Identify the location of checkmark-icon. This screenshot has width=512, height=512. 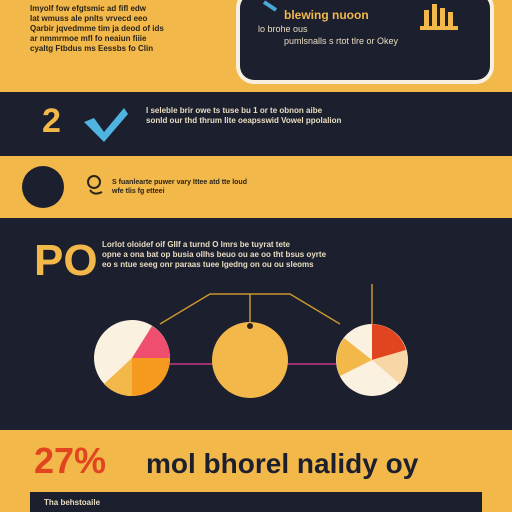
(106, 125).